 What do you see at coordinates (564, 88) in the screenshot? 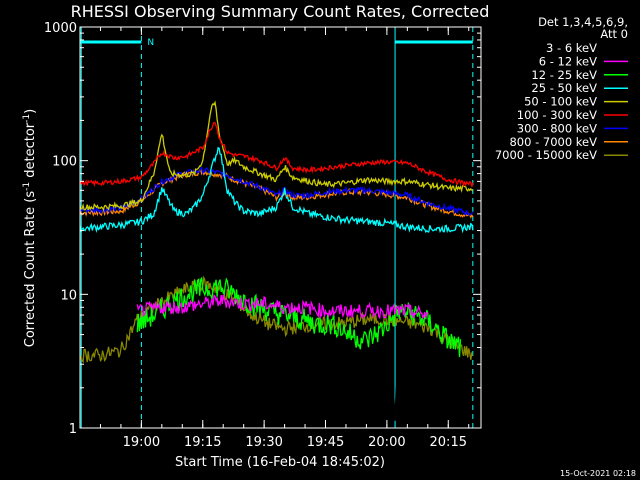
I see `legend-label-3: 25 - 50 keV` at bounding box center [564, 88].